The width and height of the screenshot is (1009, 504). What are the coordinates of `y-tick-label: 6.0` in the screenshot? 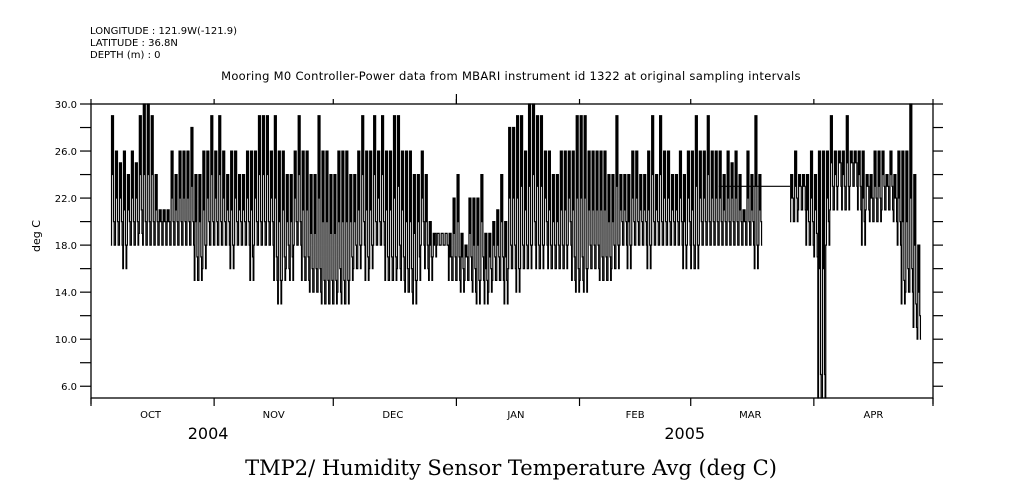 It's located at (69, 387).